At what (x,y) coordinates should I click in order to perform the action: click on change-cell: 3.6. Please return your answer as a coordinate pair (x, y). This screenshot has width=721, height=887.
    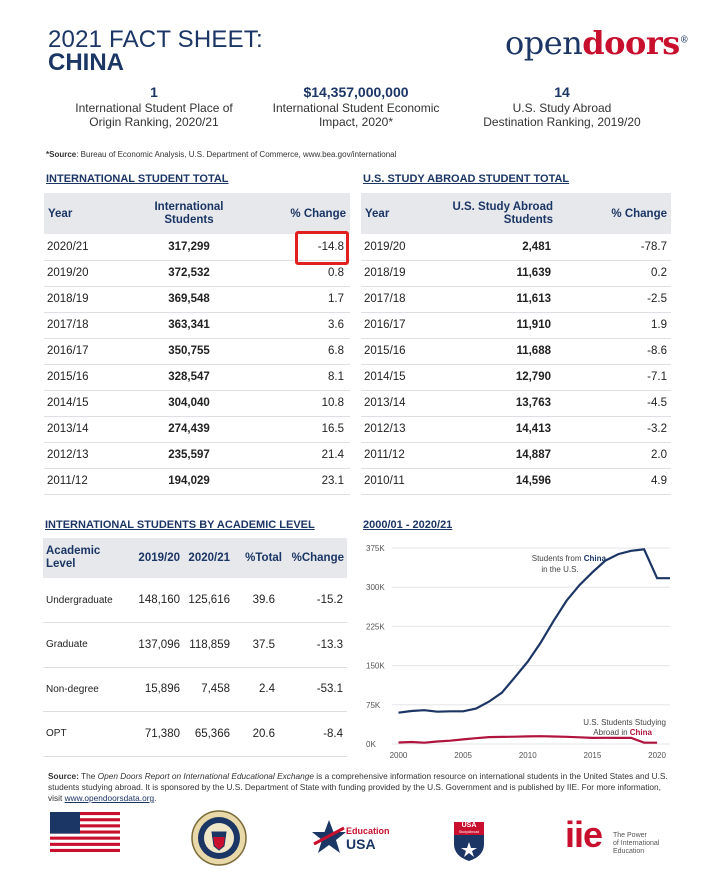
    Looking at the image, I should click on (301, 325).